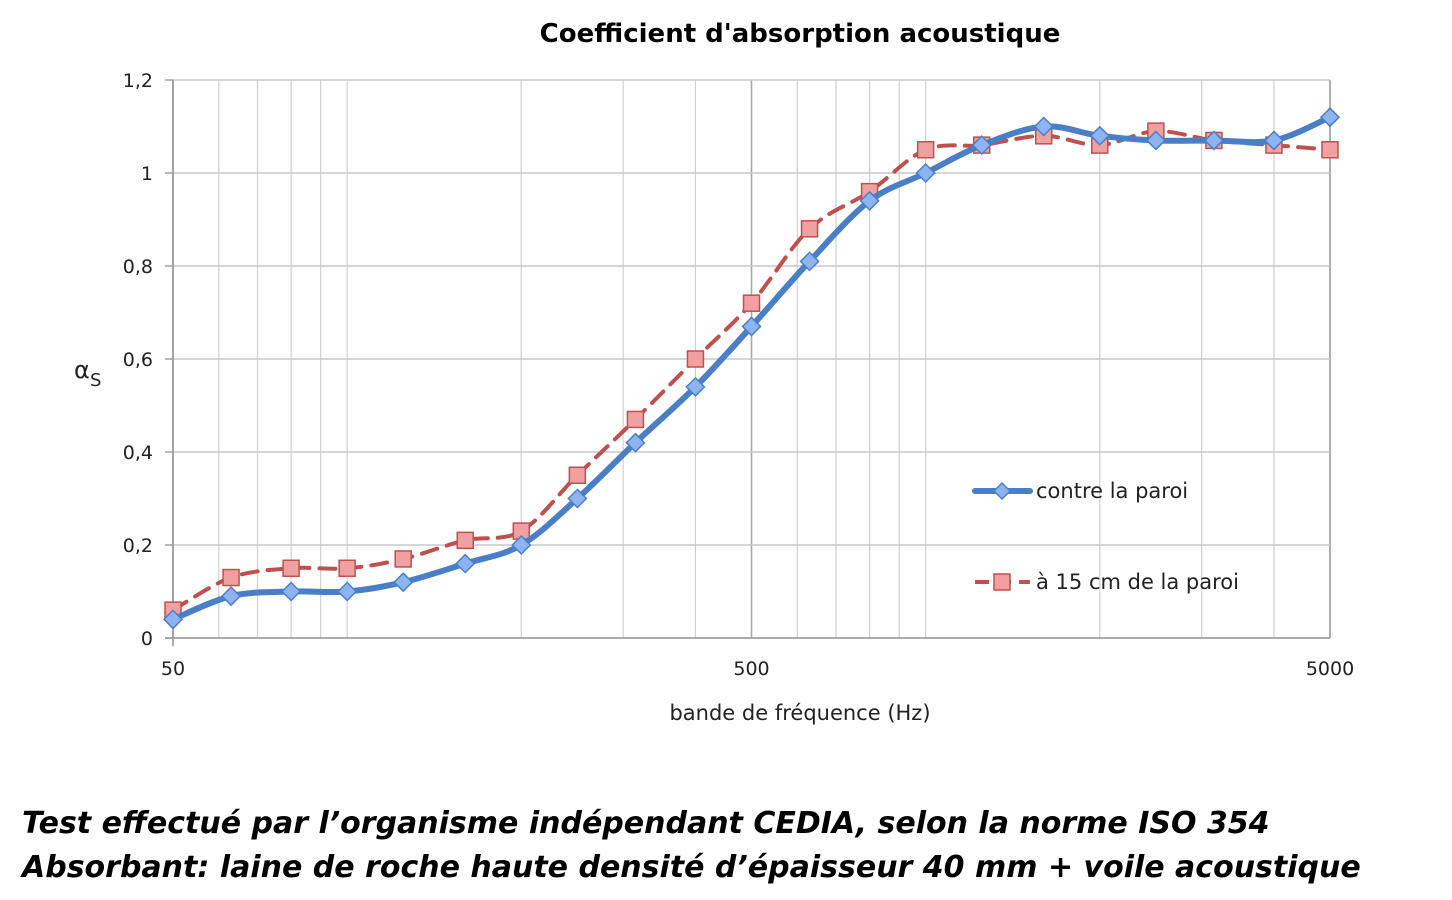 The image size is (1452, 900). What do you see at coordinates (138, 453) in the screenshot?
I see `y-tick-label: 0,4` at bounding box center [138, 453].